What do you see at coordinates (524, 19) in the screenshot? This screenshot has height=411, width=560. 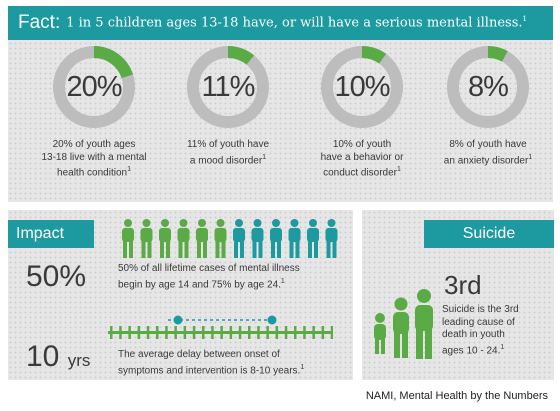 I see `fact-ref: 1` at bounding box center [524, 19].